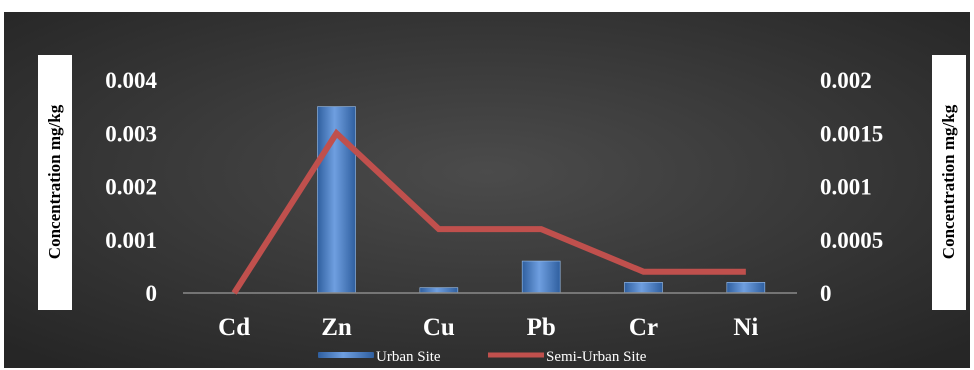  What do you see at coordinates (541, 327) in the screenshot?
I see `x-tick-label: Pb` at bounding box center [541, 327].